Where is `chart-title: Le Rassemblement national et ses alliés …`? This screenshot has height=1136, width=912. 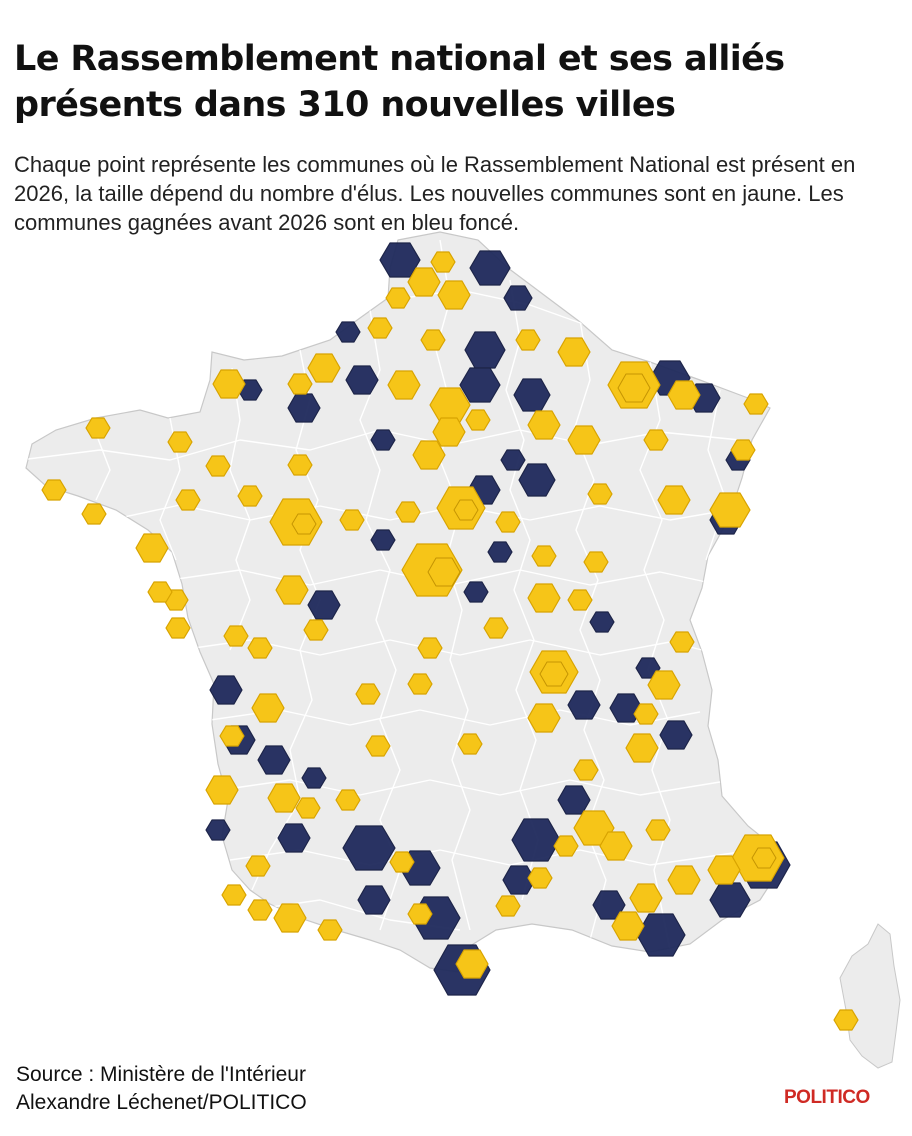 chart-title: Le Rassemblement national et ses alliés … is located at coordinates (399, 82).